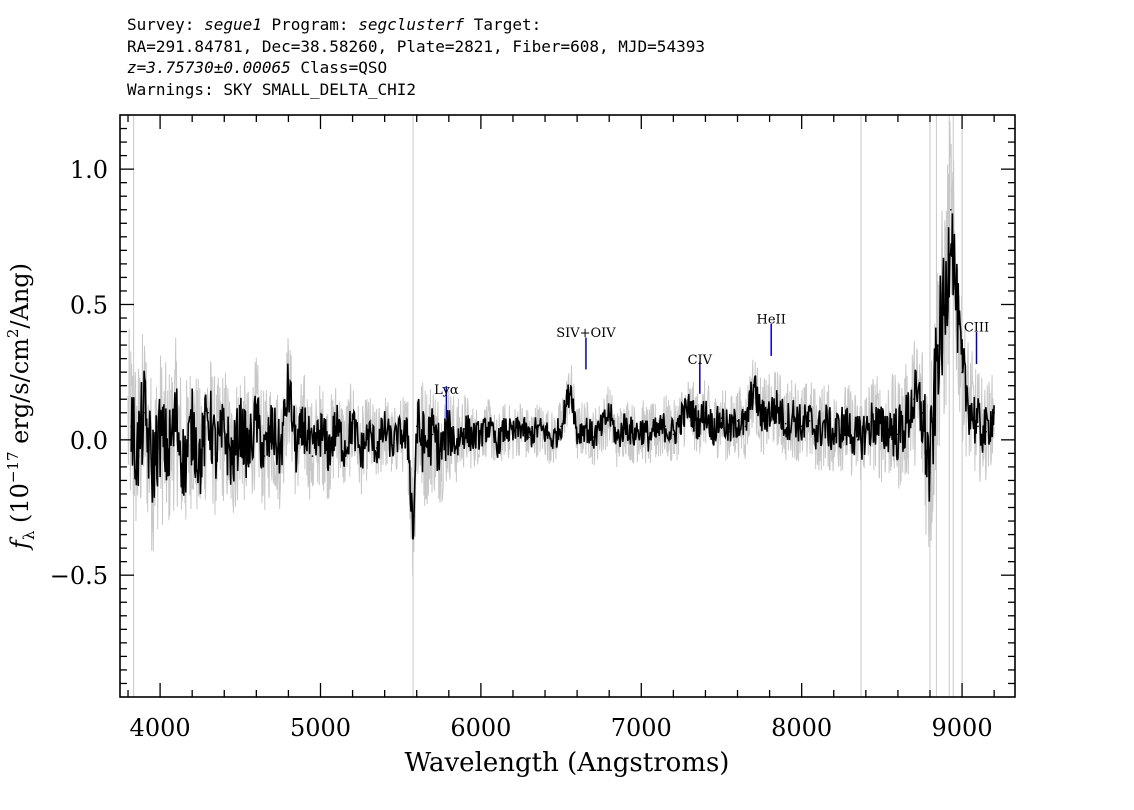  Describe the element at coordinates (771, 319) in the screenshot. I see `emission-line-label: HeII` at that location.